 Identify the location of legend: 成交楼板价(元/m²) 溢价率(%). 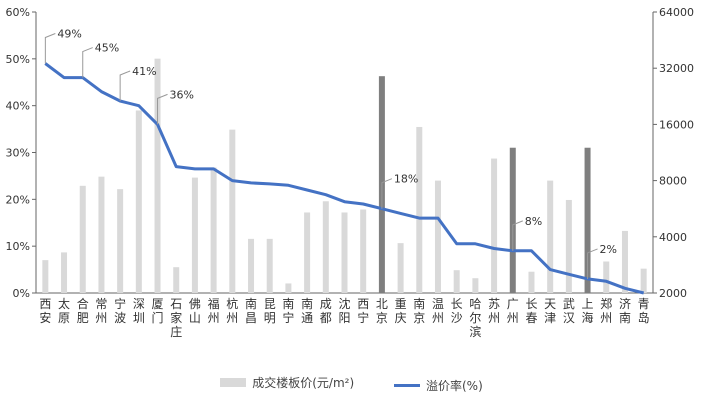
(351, 384).